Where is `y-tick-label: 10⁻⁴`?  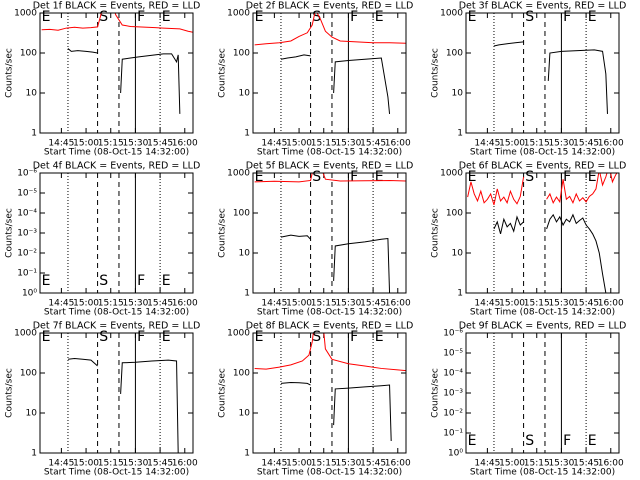
y-tick-label: 10⁻⁴ is located at coordinates (453, 374).